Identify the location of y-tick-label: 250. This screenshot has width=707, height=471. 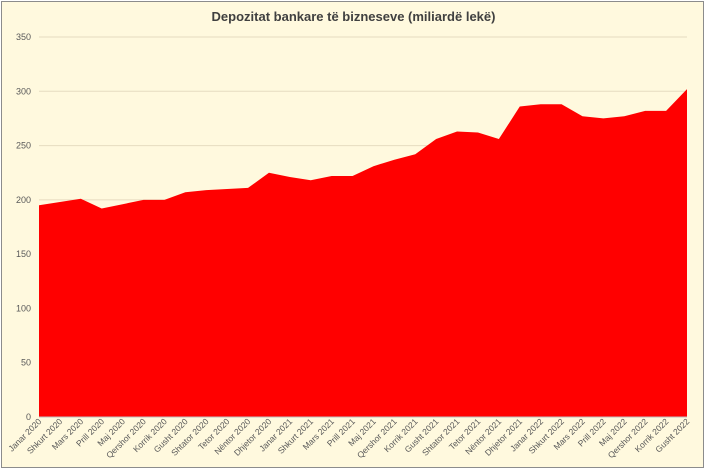
(23, 146).